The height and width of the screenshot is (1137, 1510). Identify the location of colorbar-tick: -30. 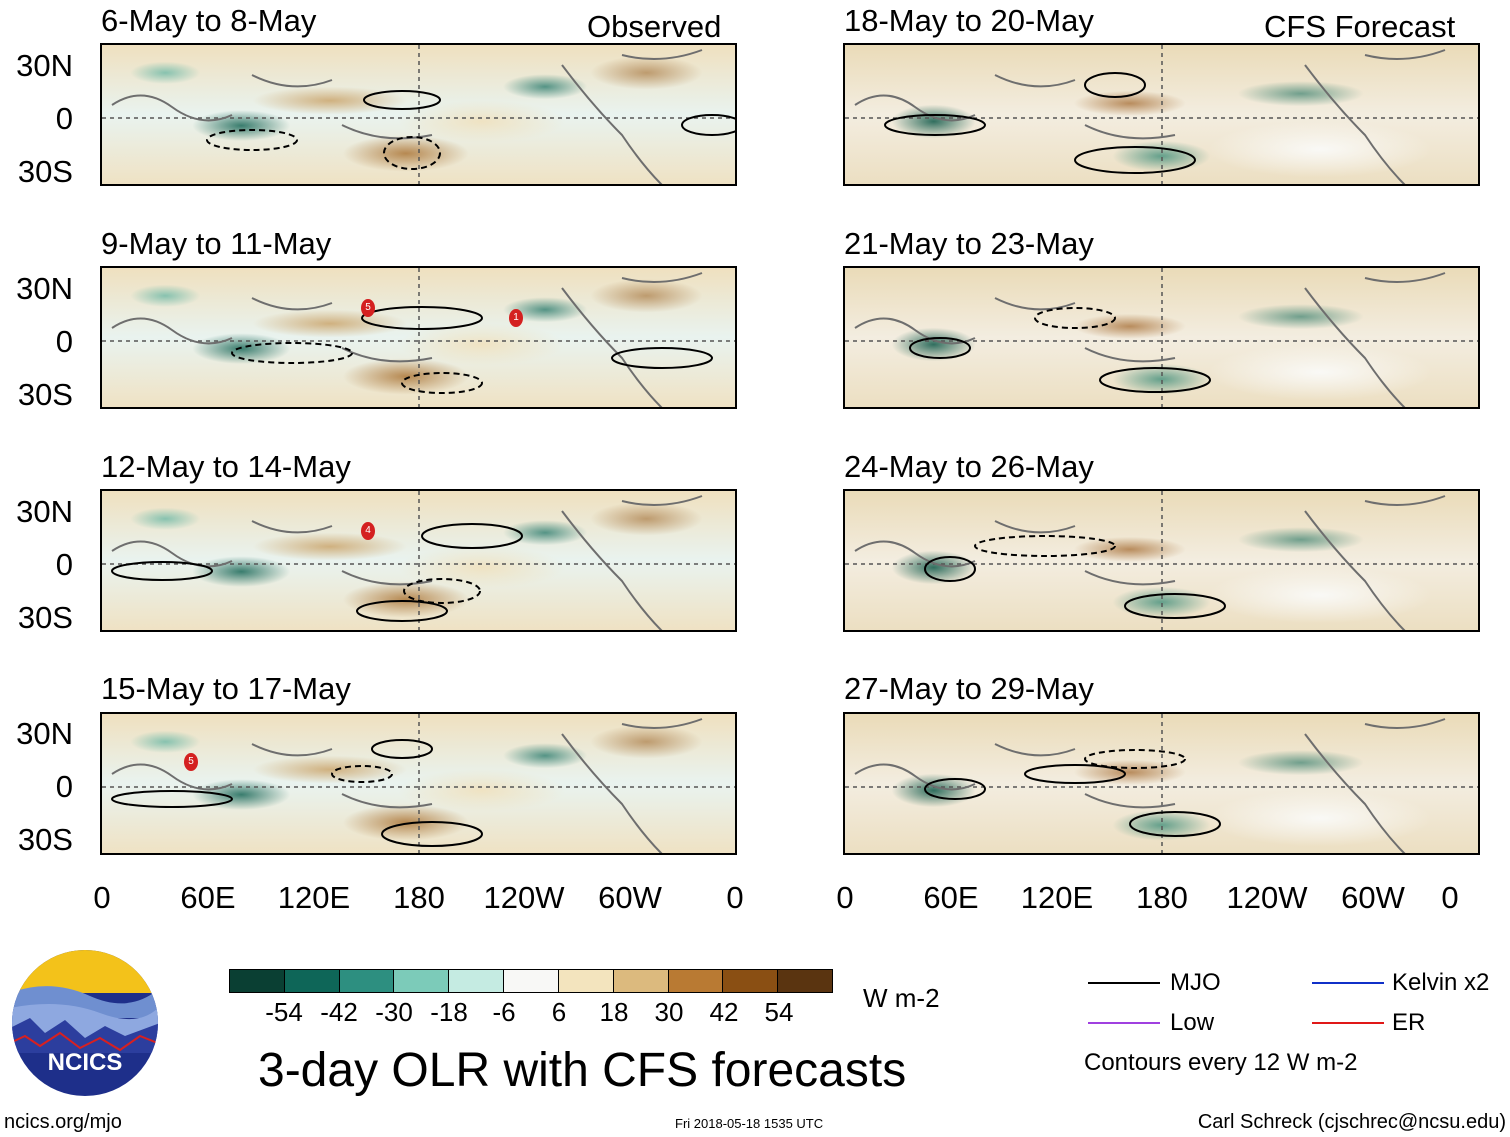
(394, 1012).